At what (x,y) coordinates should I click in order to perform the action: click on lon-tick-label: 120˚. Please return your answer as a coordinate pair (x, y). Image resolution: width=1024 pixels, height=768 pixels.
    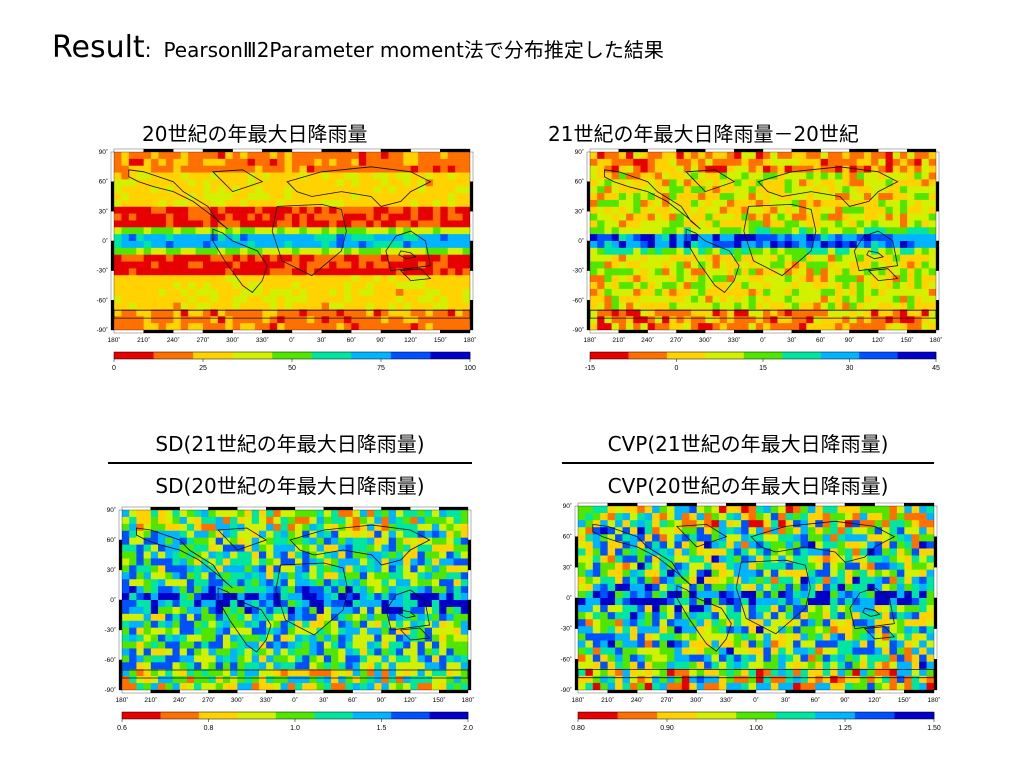
    Looking at the image, I should click on (410, 340).